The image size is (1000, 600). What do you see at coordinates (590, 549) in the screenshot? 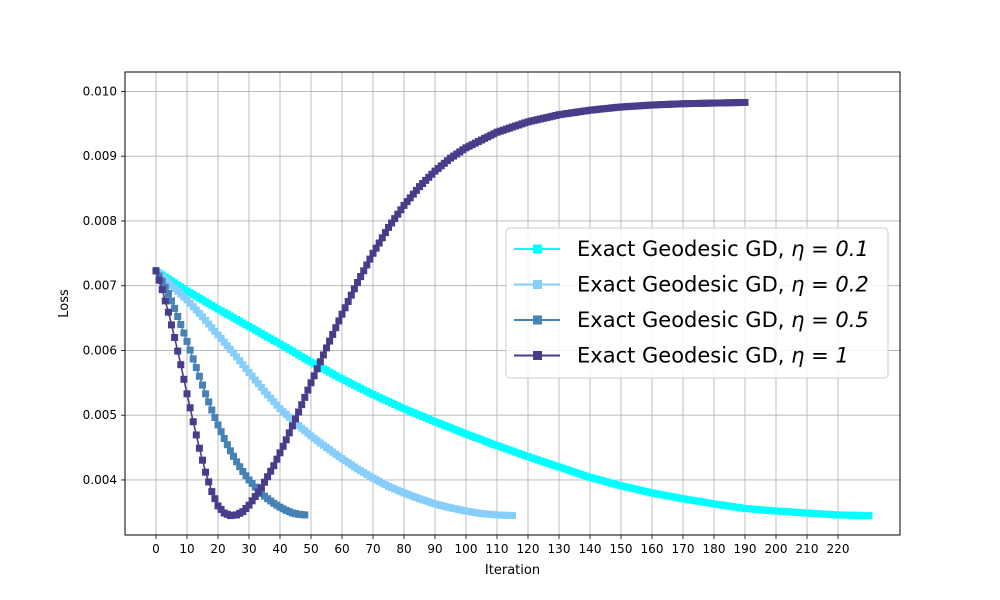
I see `x-tick-label: 140` at bounding box center [590, 549].